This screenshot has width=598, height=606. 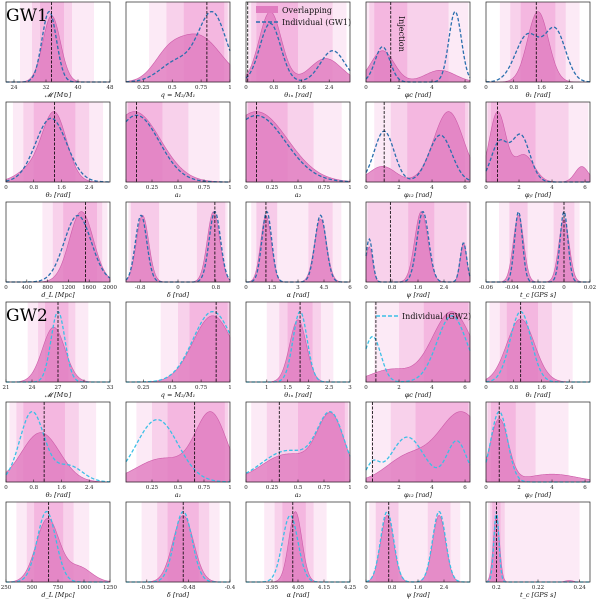 I want to click on x-tick-label: 1, so click(x=230, y=388).